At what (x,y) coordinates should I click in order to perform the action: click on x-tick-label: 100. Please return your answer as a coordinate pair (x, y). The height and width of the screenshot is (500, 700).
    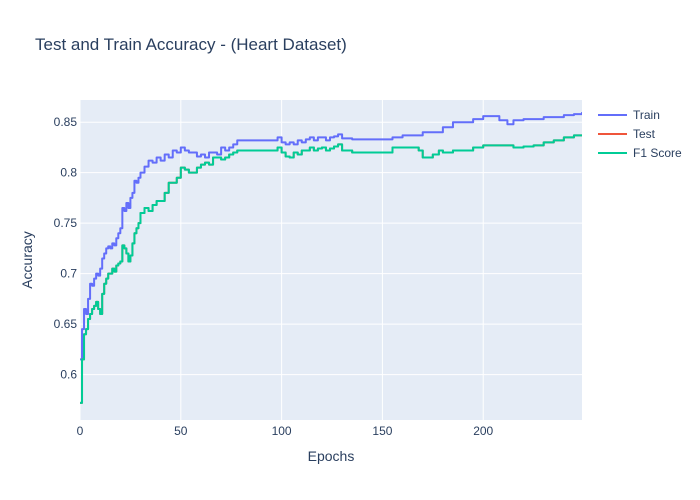
    Looking at the image, I should click on (282, 431).